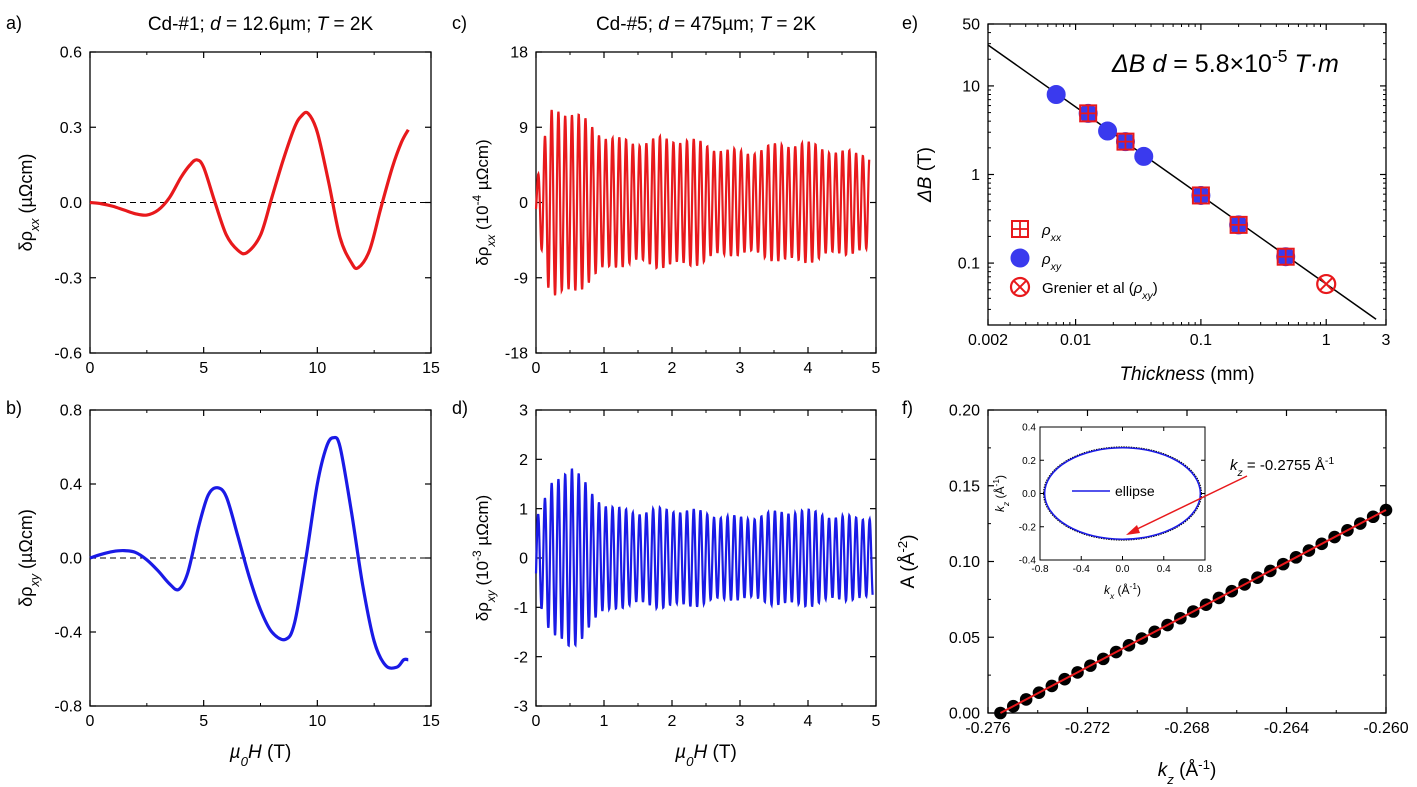  What do you see at coordinates (477, 199) in the screenshot?
I see `y-axis-label-part: -4` at bounding box center [477, 199].